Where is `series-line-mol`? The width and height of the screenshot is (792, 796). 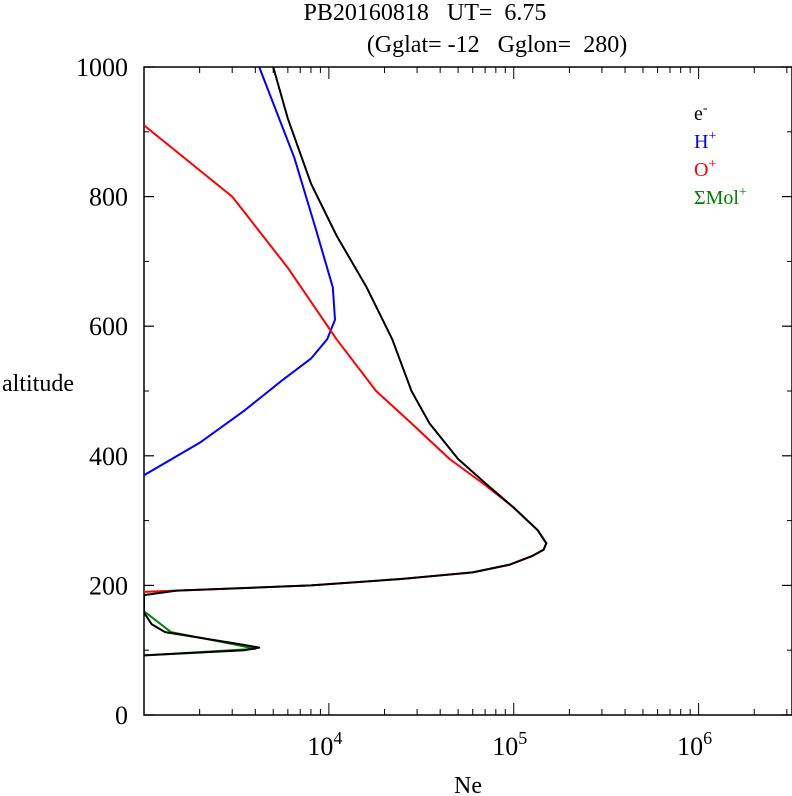 series-line-mol is located at coordinates (200, 633).